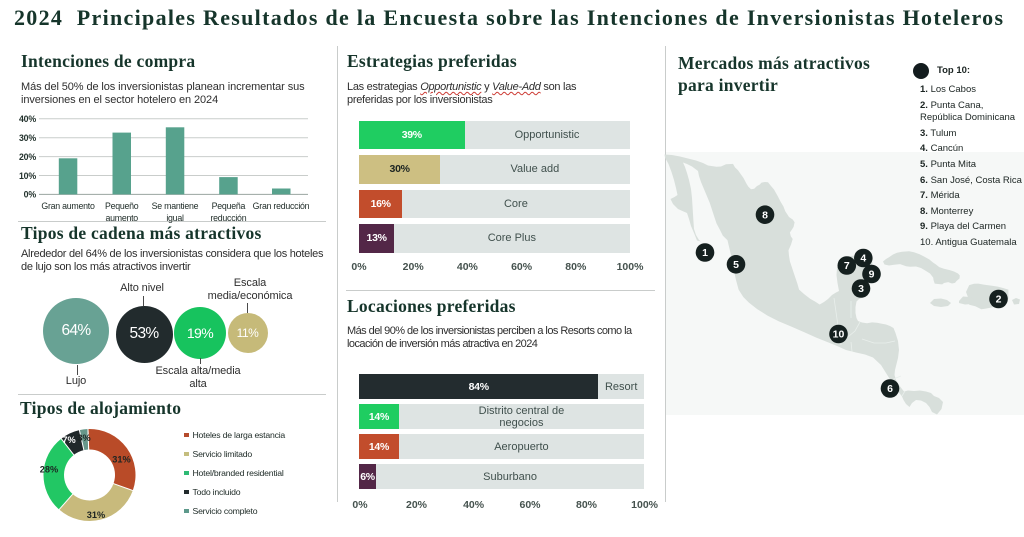 This screenshot has width=1024, height=537. What do you see at coordinates (228, 218) in the screenshot?
I see `svg-text: reducción` at bounding box center [228, 218].